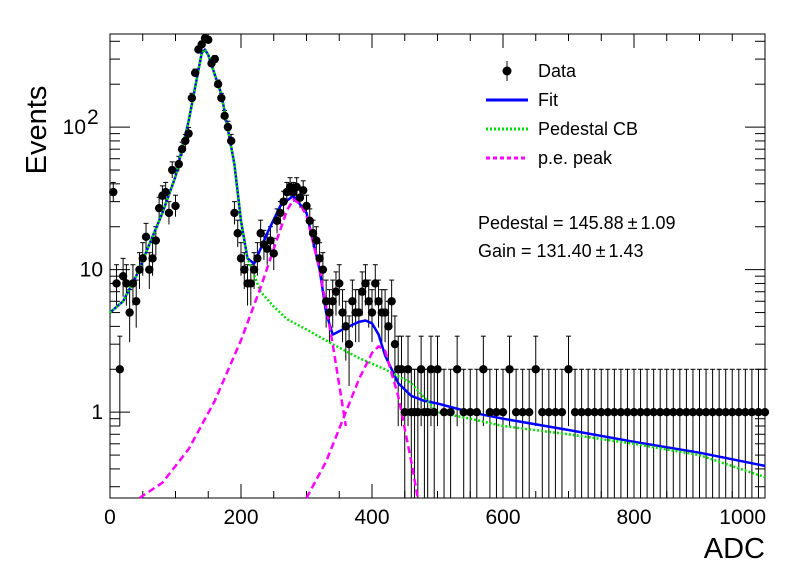  What do you see at coordinates (557, 71) in the screenshot?
I see `legend-label: Data` at bounding box center [557, 71].